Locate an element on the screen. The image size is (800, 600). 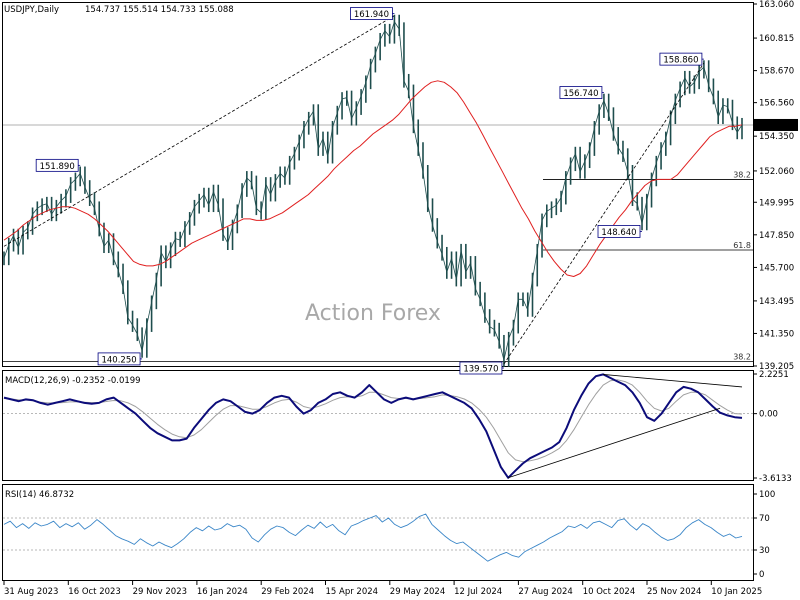
fib-level-label: 61.8 is located at coordinates (742, 245).